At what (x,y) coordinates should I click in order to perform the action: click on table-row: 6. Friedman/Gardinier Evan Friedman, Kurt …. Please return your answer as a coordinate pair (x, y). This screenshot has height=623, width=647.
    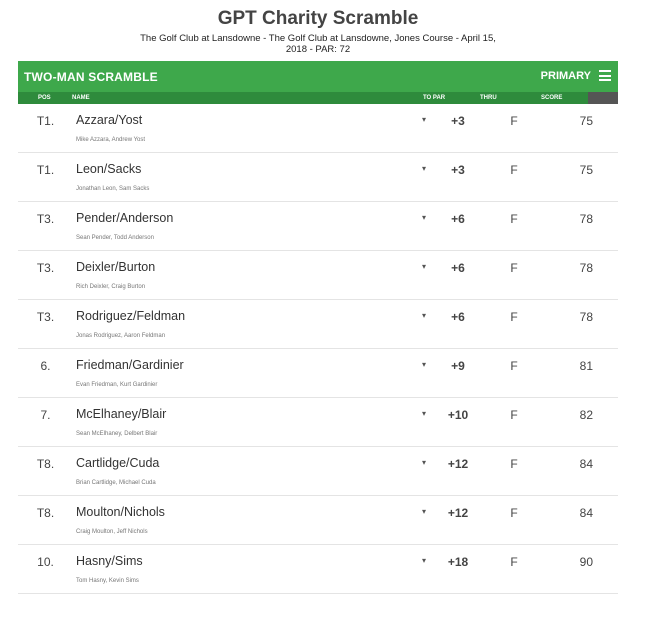
    Looking at the image, I should click on (318, 373).